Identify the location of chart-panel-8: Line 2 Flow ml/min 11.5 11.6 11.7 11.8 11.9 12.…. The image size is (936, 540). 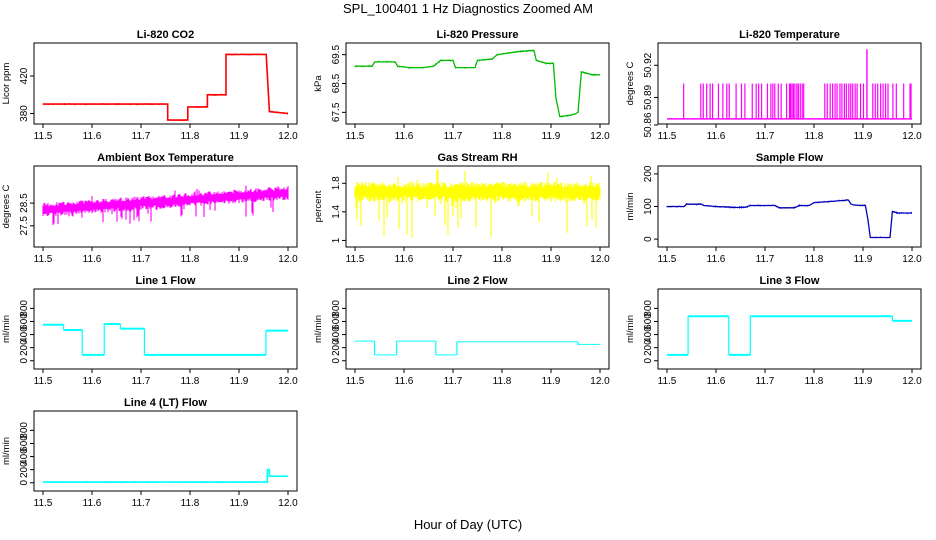
(461, 331).